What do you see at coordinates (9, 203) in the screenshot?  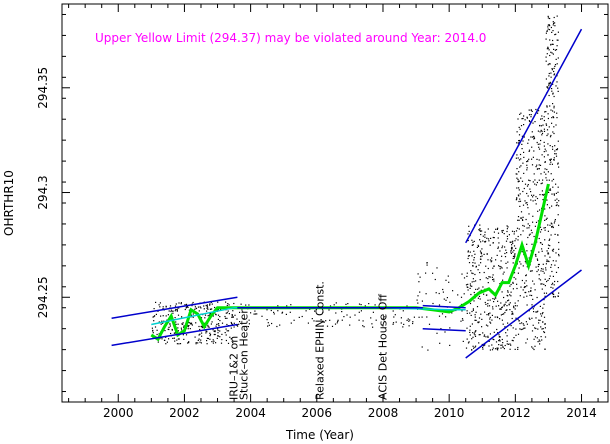 I see `y-axis-title: OHRTHR10` at bounding box center [9, 203].